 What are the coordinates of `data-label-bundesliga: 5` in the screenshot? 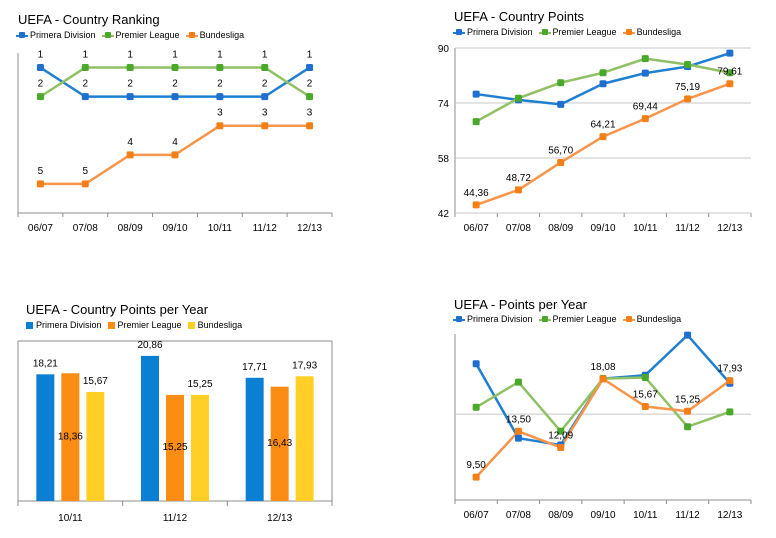 It's located at (86, 171).